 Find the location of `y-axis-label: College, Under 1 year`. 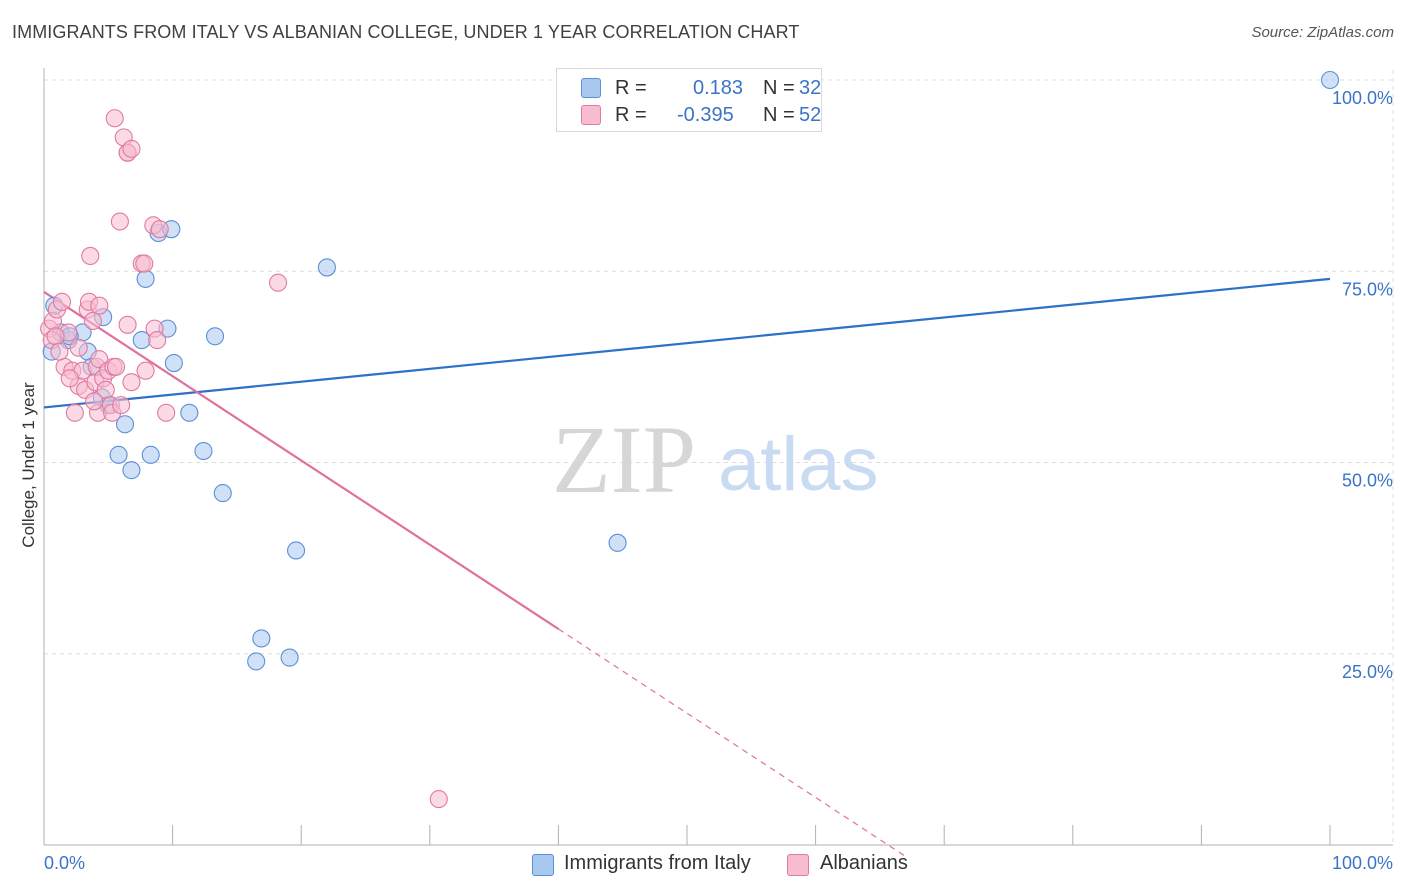

y-axis-label: College, Under 1 year is located at coordinates (28, 465).